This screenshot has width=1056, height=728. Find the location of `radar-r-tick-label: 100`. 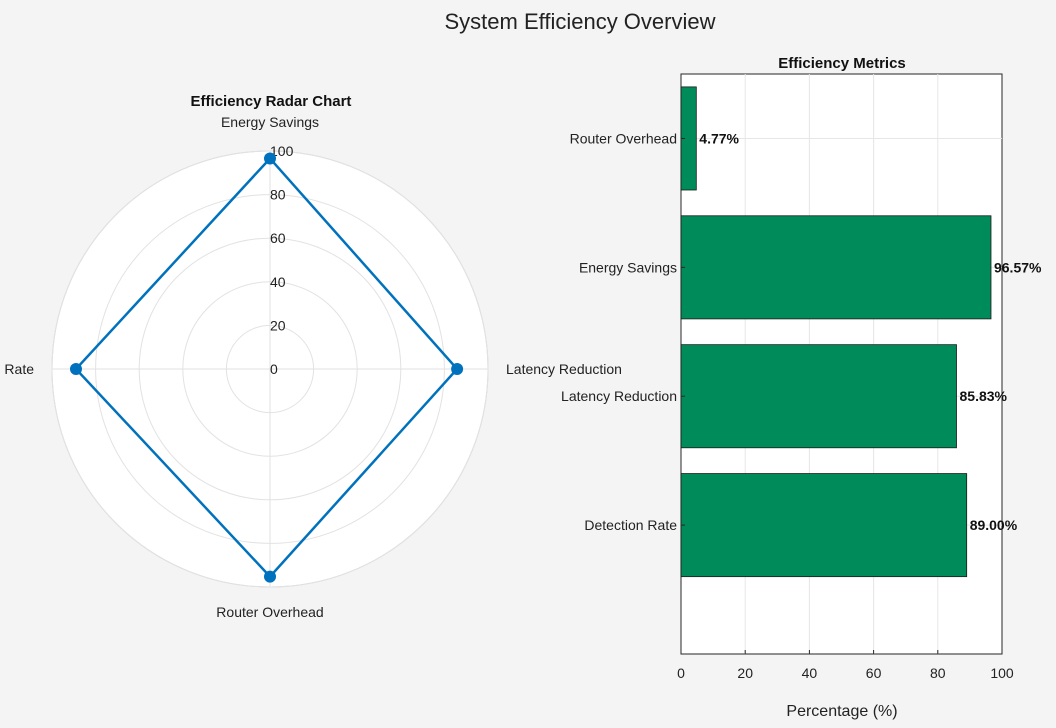

radar-r-tick-label: 100 is located at coordinates (282, 151).